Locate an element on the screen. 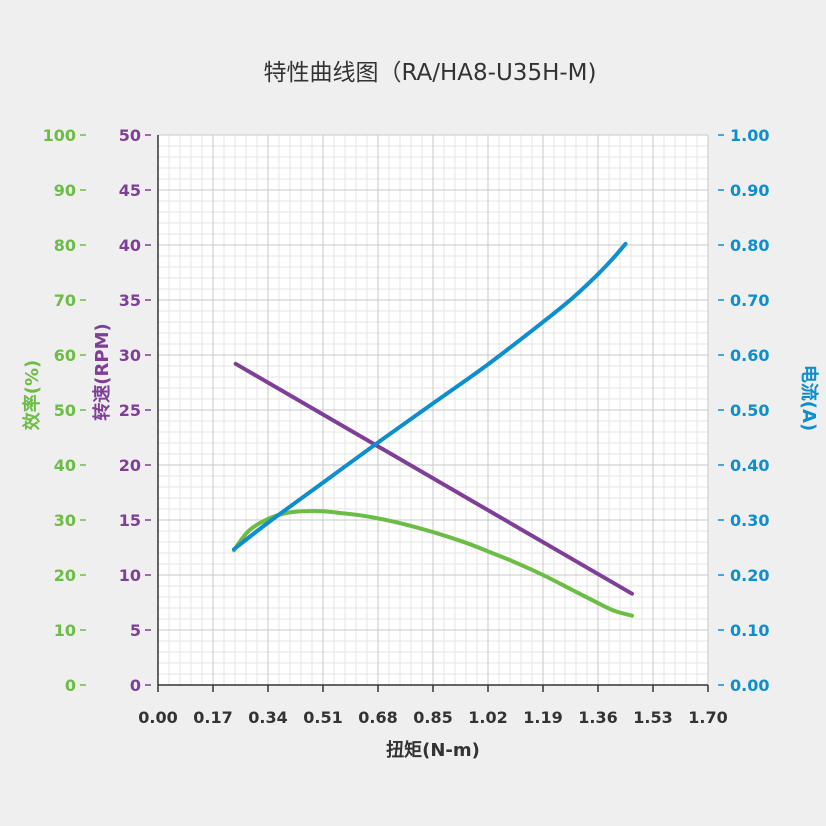 This screenshot has height=826, width=826. speed-tick-label: 25 is located at coordinates (130, 410).